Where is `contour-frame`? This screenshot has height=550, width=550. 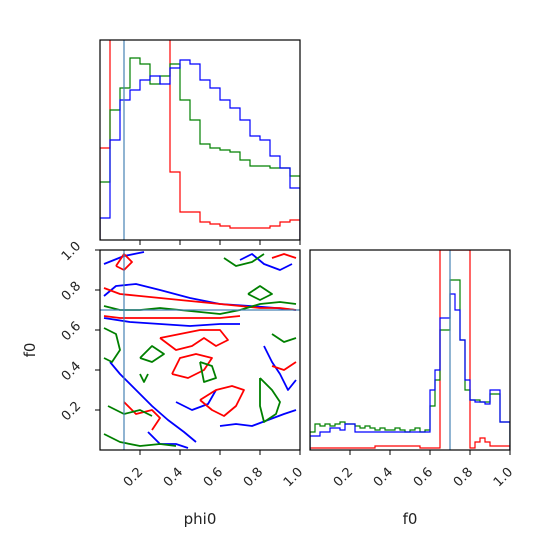
contour-frame is located at coordinates (200, 350).